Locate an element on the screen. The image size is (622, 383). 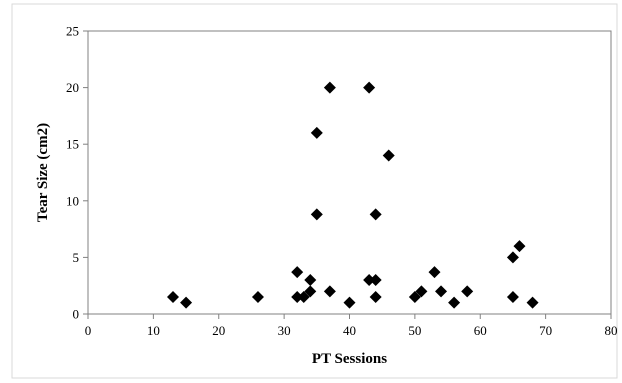
y-axis-ticks is located at coordinates (85, 172).